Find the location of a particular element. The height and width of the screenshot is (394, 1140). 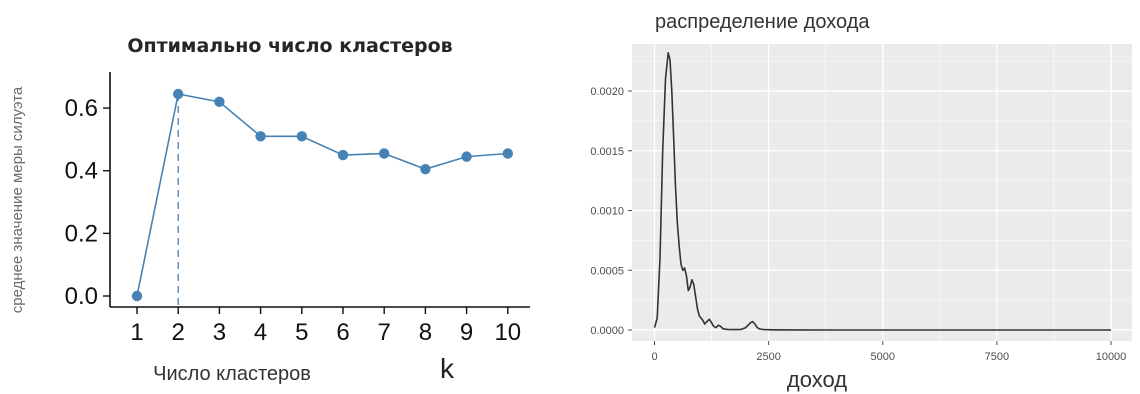

silhouette-y-tick-label: 0.6 is located at coordinates (81, 108).